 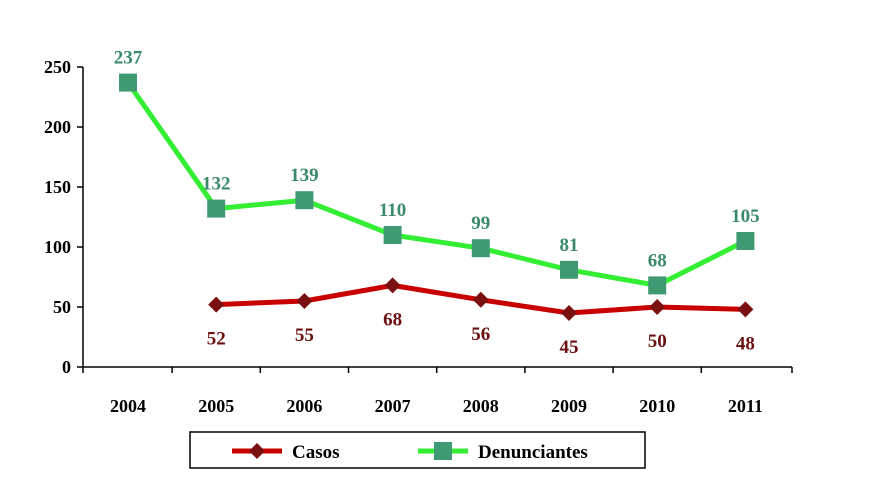 I want to click on y-tick-label: 100, so click(x=57, y=247).